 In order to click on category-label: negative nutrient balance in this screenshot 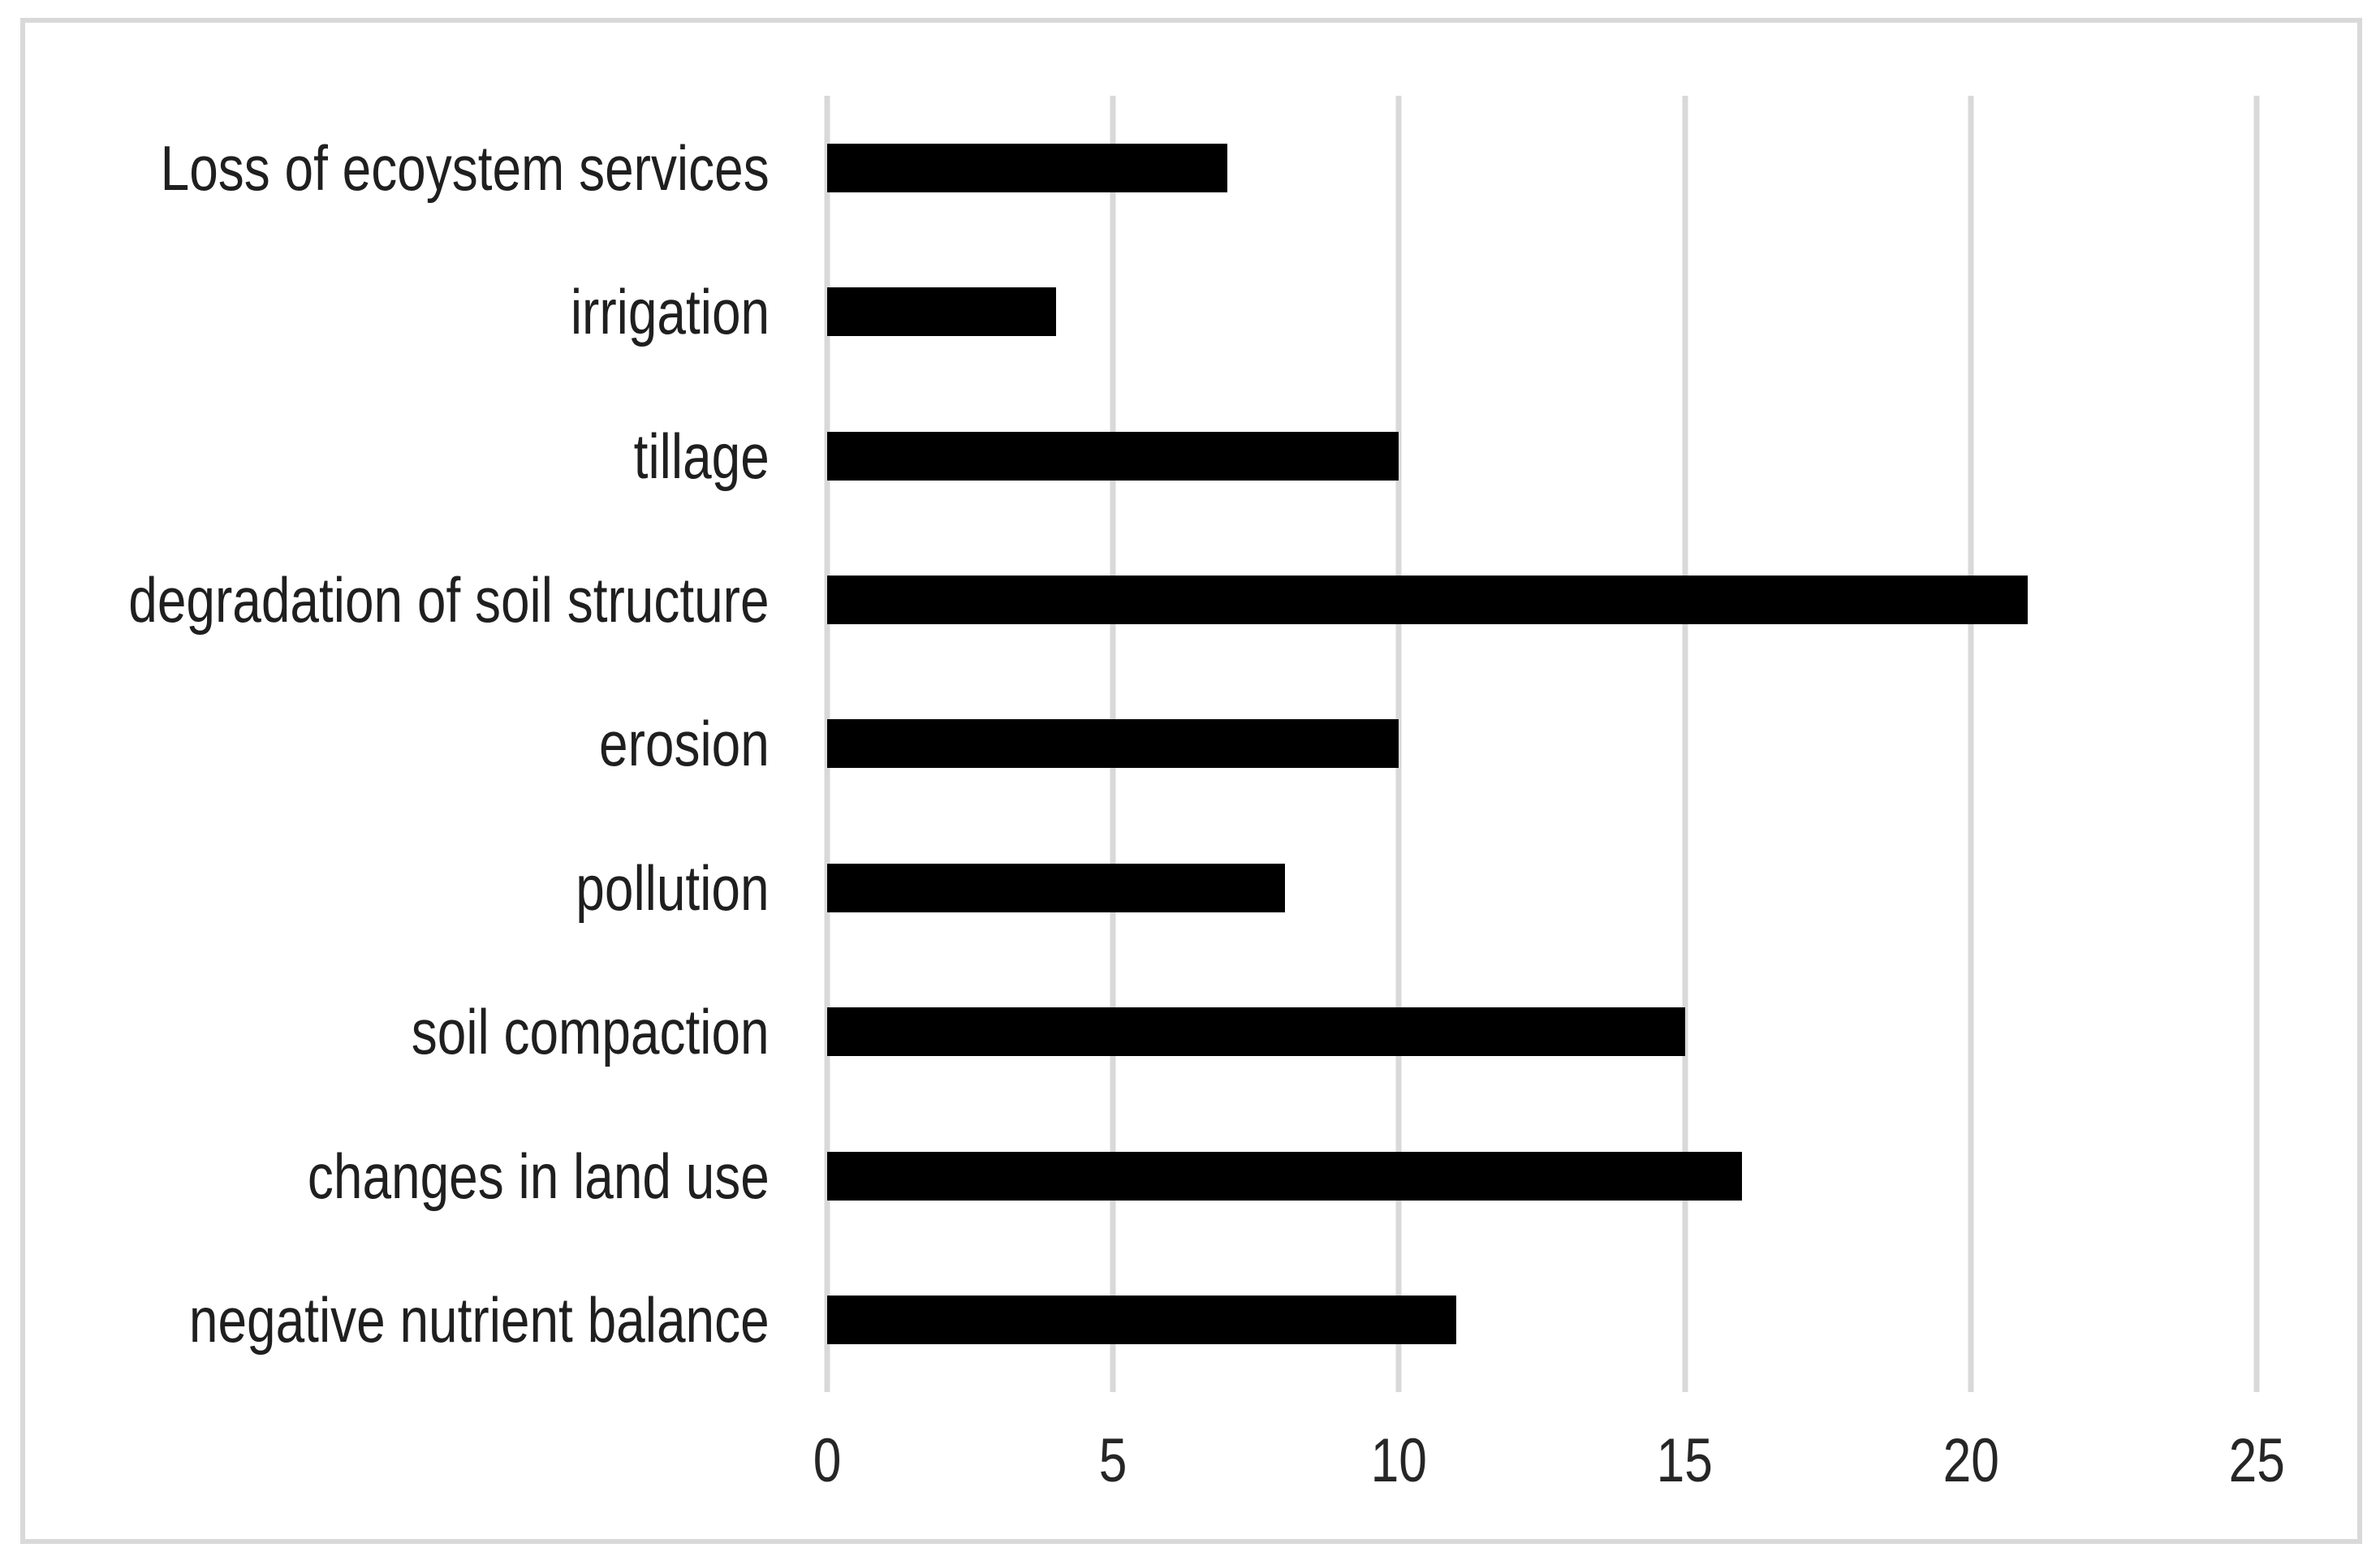, I will do `click(397, 1320)`.